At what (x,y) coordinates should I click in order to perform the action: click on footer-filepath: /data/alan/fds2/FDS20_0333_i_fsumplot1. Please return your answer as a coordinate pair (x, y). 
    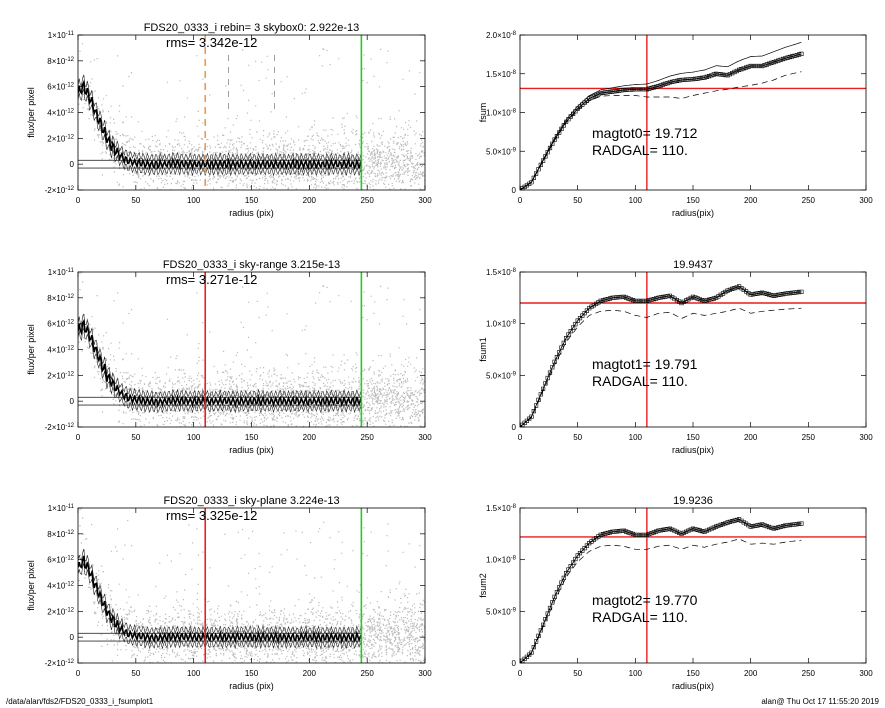
    Looking at the image, I should click on (80, 701).